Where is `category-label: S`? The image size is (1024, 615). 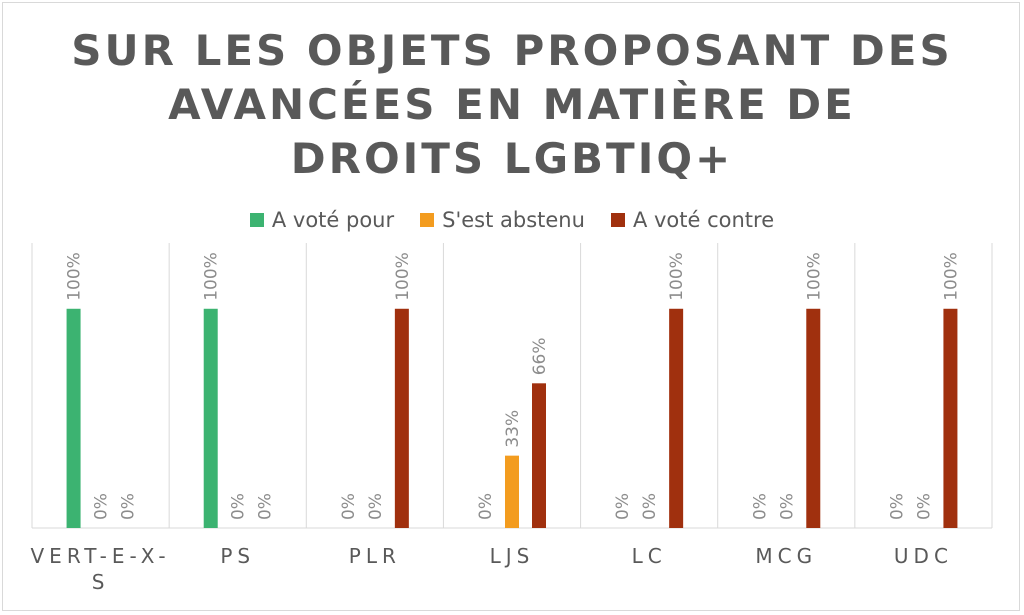
category-label: S is located at coordinates (101, 582).